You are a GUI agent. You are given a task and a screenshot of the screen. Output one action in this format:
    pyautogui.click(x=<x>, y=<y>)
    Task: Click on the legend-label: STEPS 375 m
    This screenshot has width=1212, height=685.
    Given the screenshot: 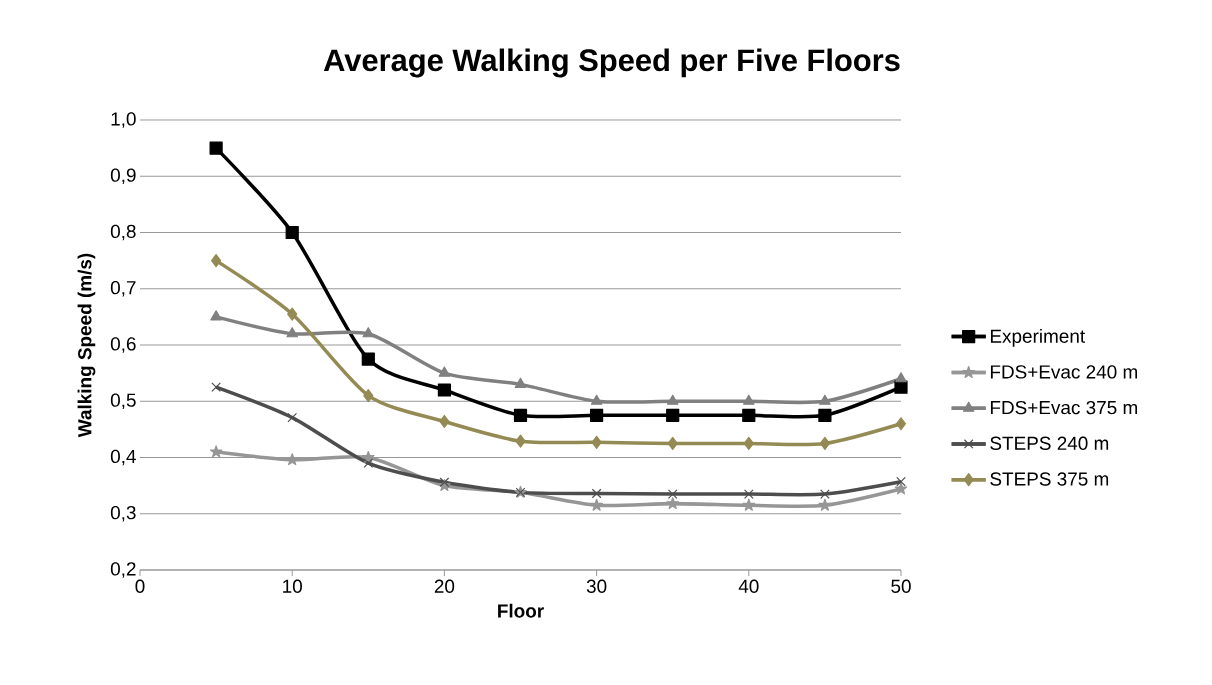 What is the action you would take?
    pyautogui.click(x=1049, y=479)
    